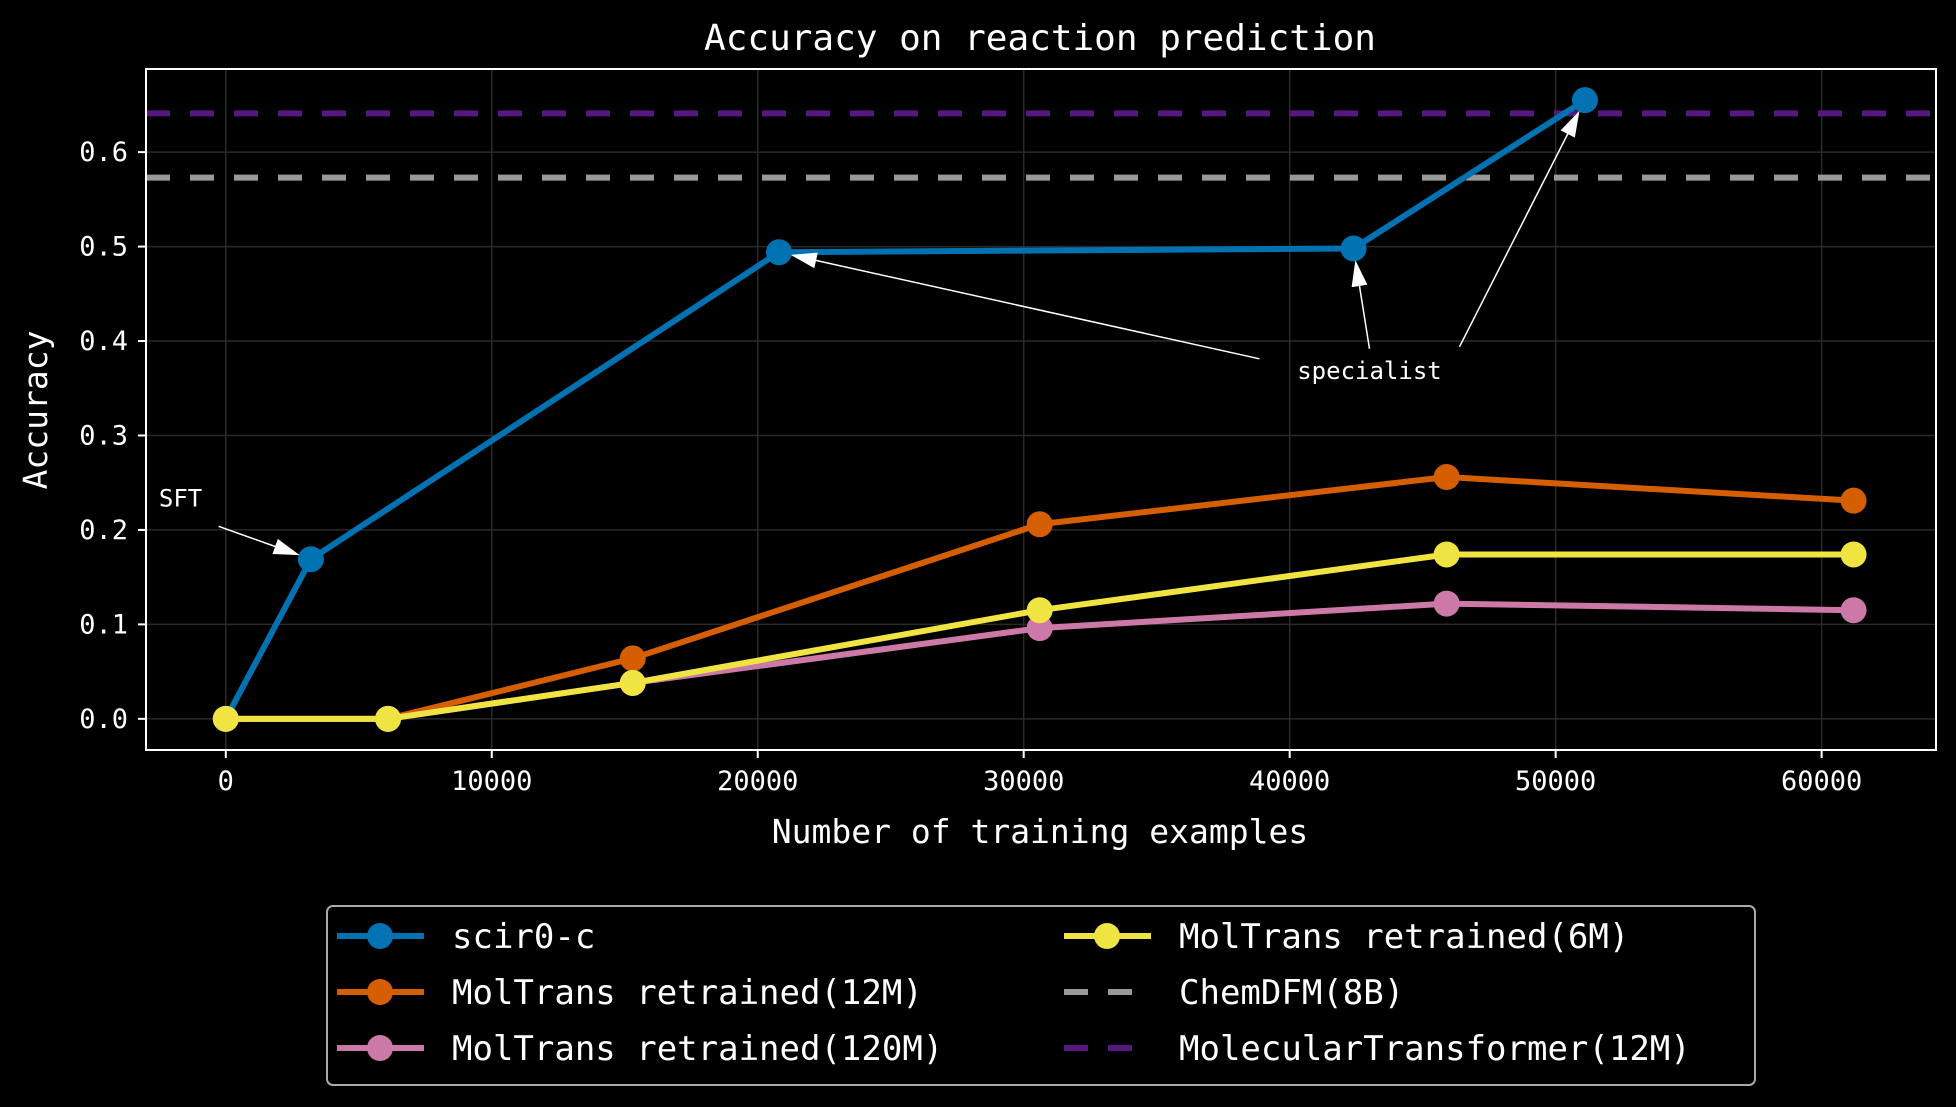 The width and height of the screenshot is (1956, 1107). I want to click on legend-label: MolTrans retrained(120M), so click(697, 1049).